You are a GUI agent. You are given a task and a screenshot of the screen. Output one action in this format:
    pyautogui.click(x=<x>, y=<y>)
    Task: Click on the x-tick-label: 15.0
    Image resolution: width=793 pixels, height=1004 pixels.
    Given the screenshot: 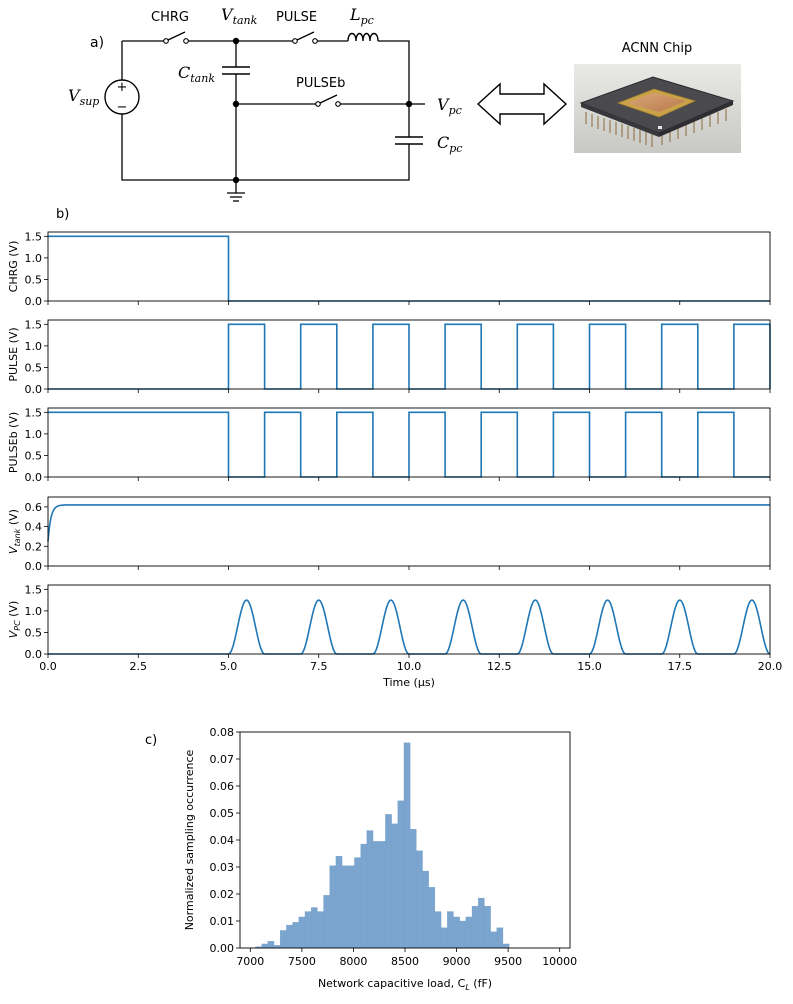 What is the action you would take?
    pyautogui.click(x=589, y=666)
    